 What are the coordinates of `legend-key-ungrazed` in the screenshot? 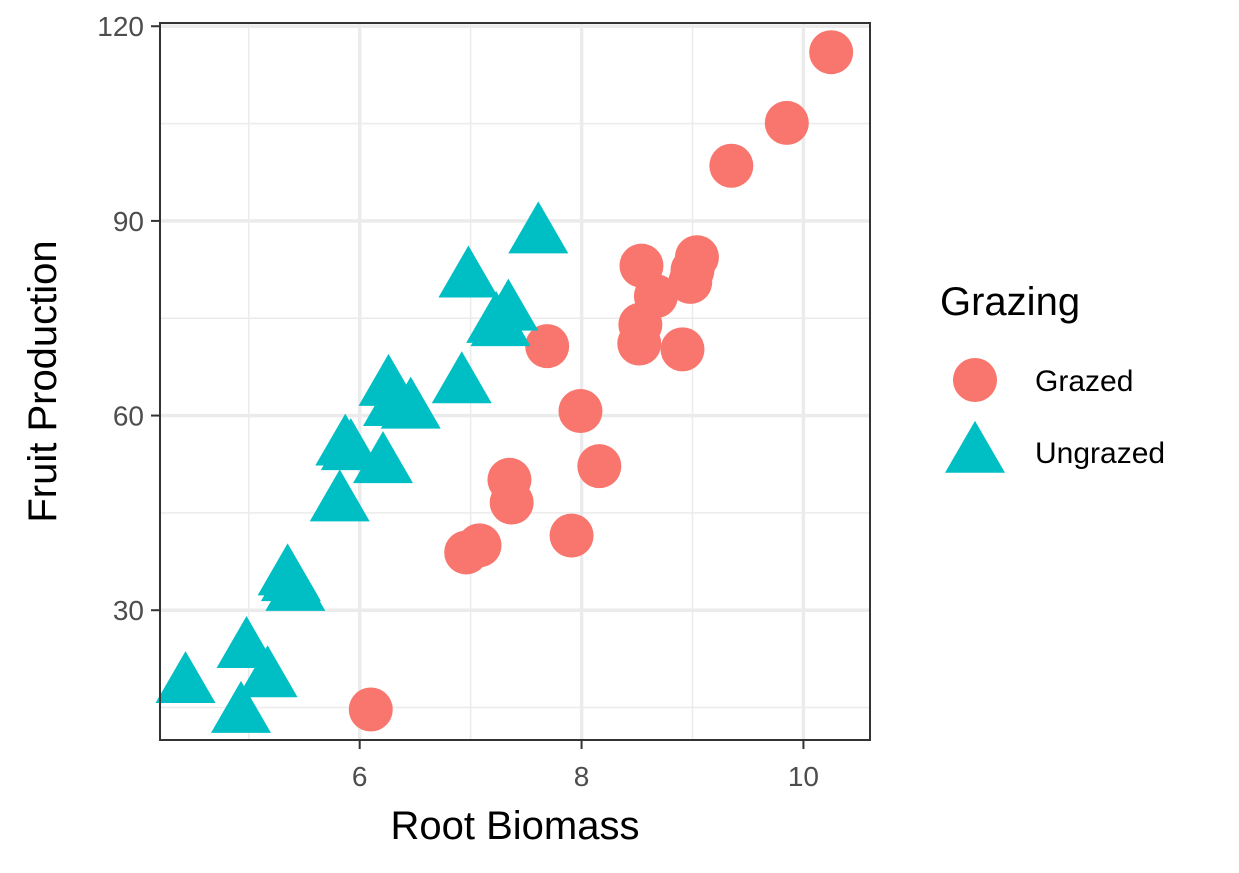 It's located at (975, 446).